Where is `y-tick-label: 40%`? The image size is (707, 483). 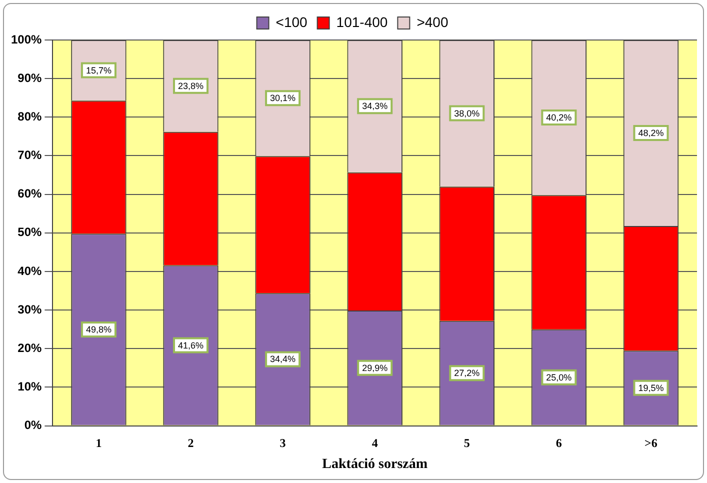 y-tick-label: 40% is located at coordinates (30, 271).